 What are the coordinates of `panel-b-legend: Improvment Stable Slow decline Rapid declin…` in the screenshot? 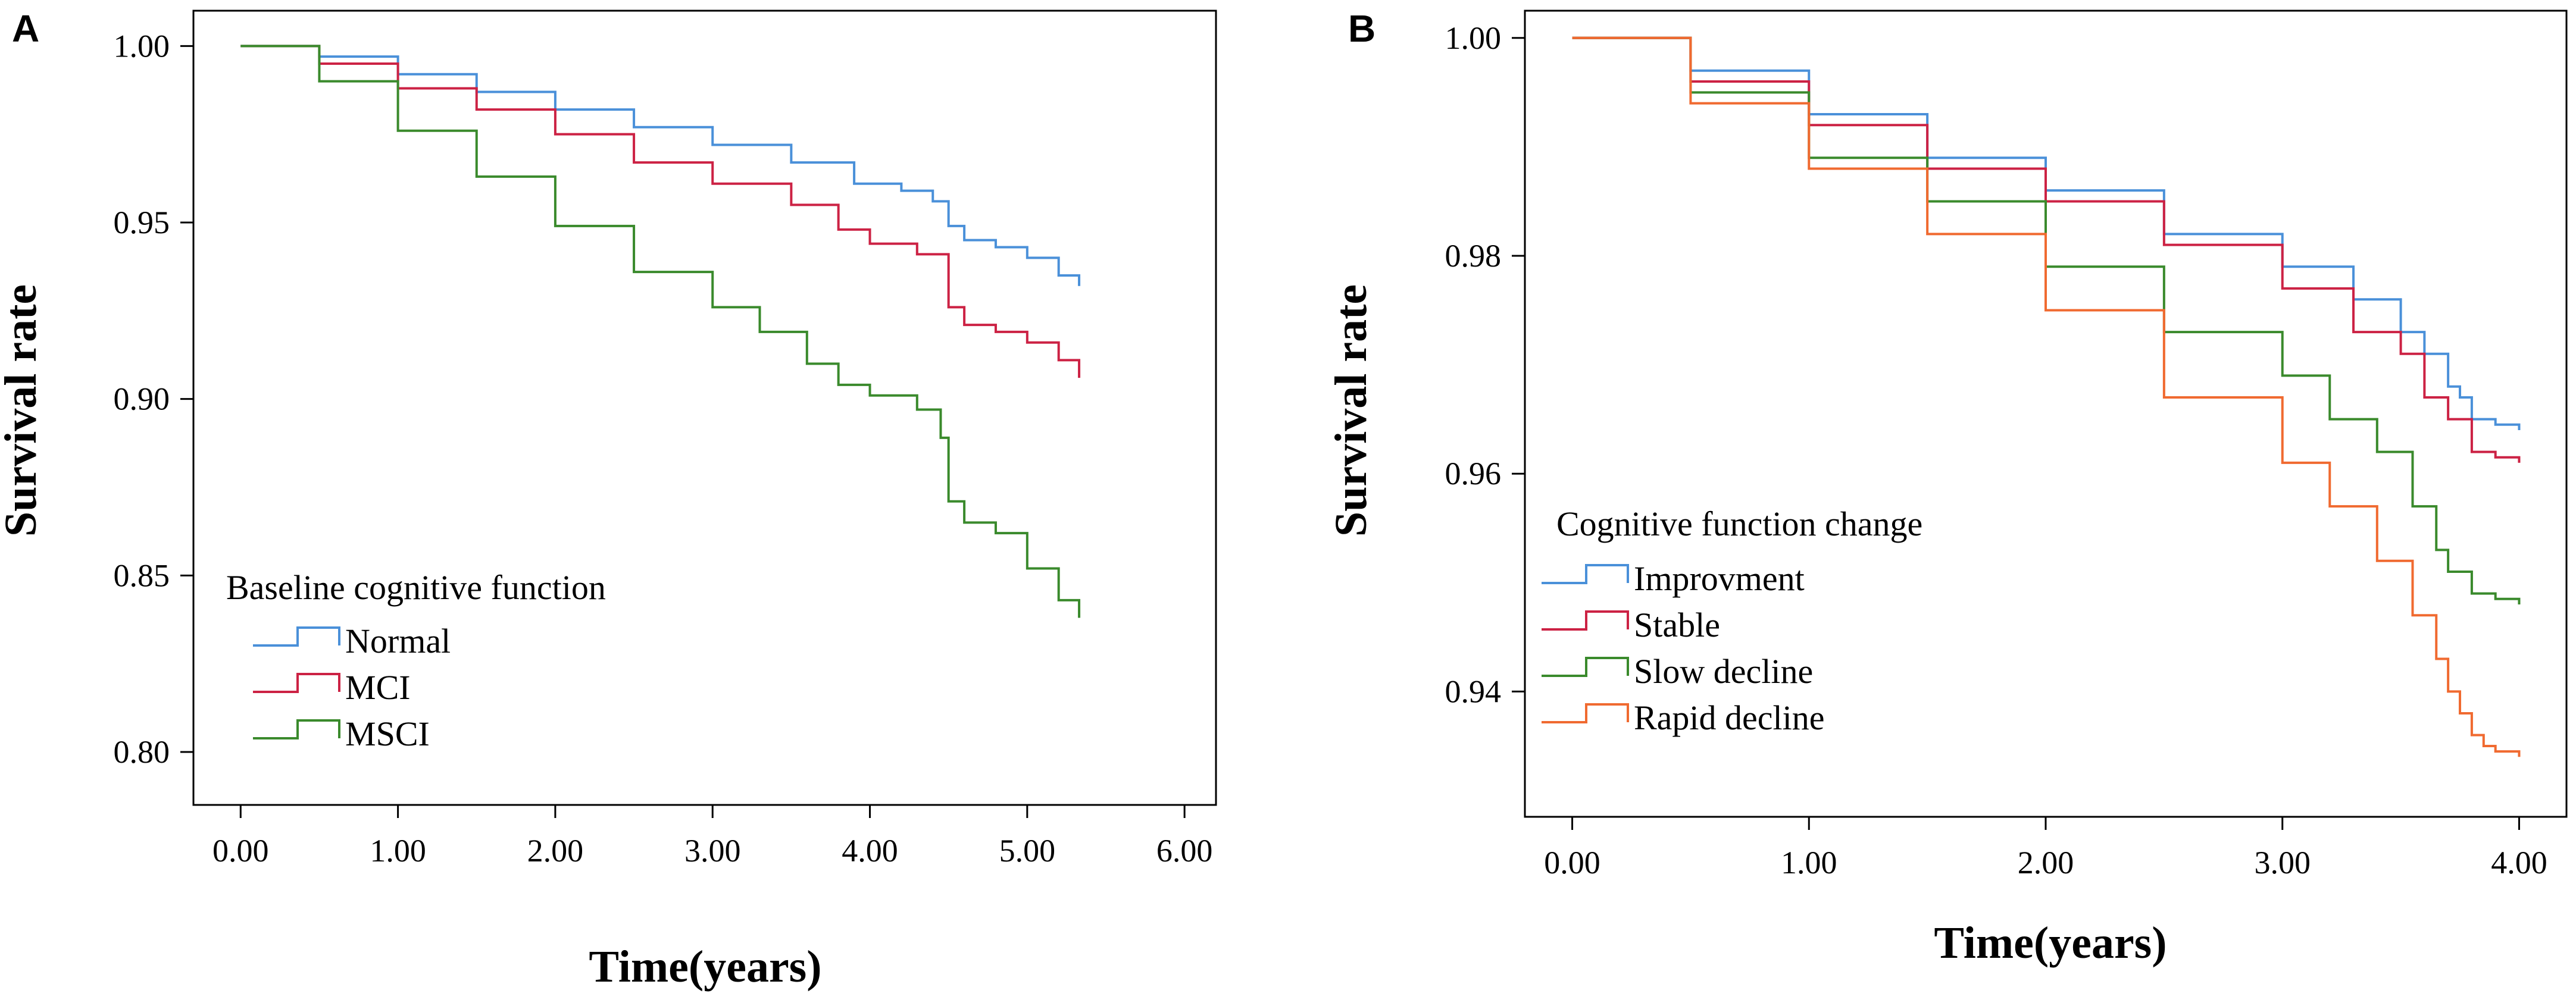 It's located at (1683, 648).